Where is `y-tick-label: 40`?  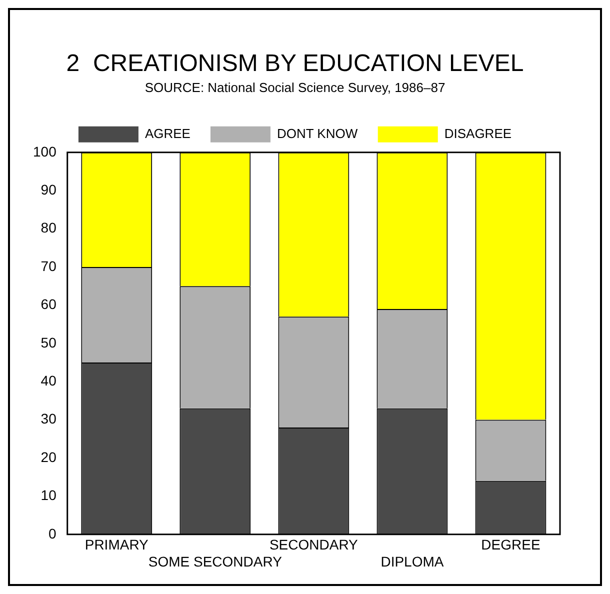 y-tick-label: 40 is located at coordinates (48, 380).